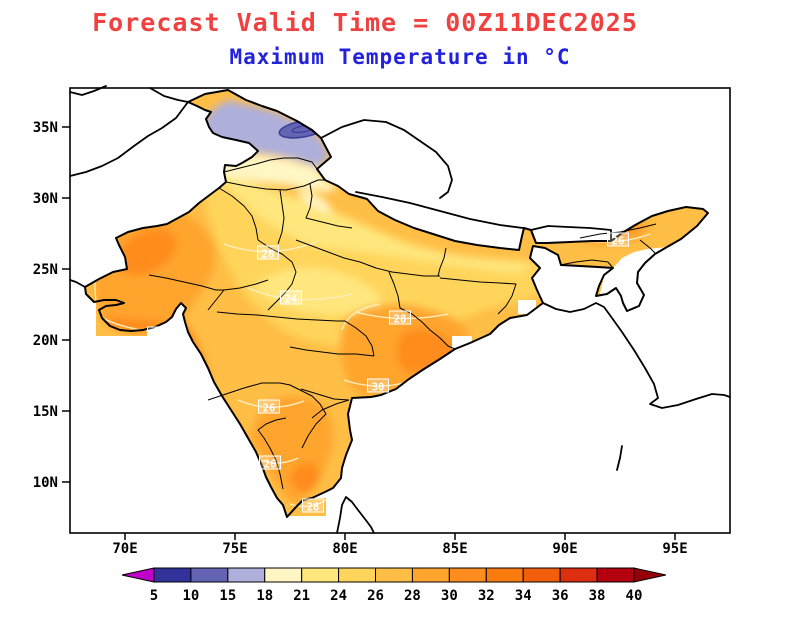 The image size is (800, 622). What do you see at coordinates (45, 341) in the screenshot?
I see `y-tick-label: 20N` at bounding box center [45, 341].